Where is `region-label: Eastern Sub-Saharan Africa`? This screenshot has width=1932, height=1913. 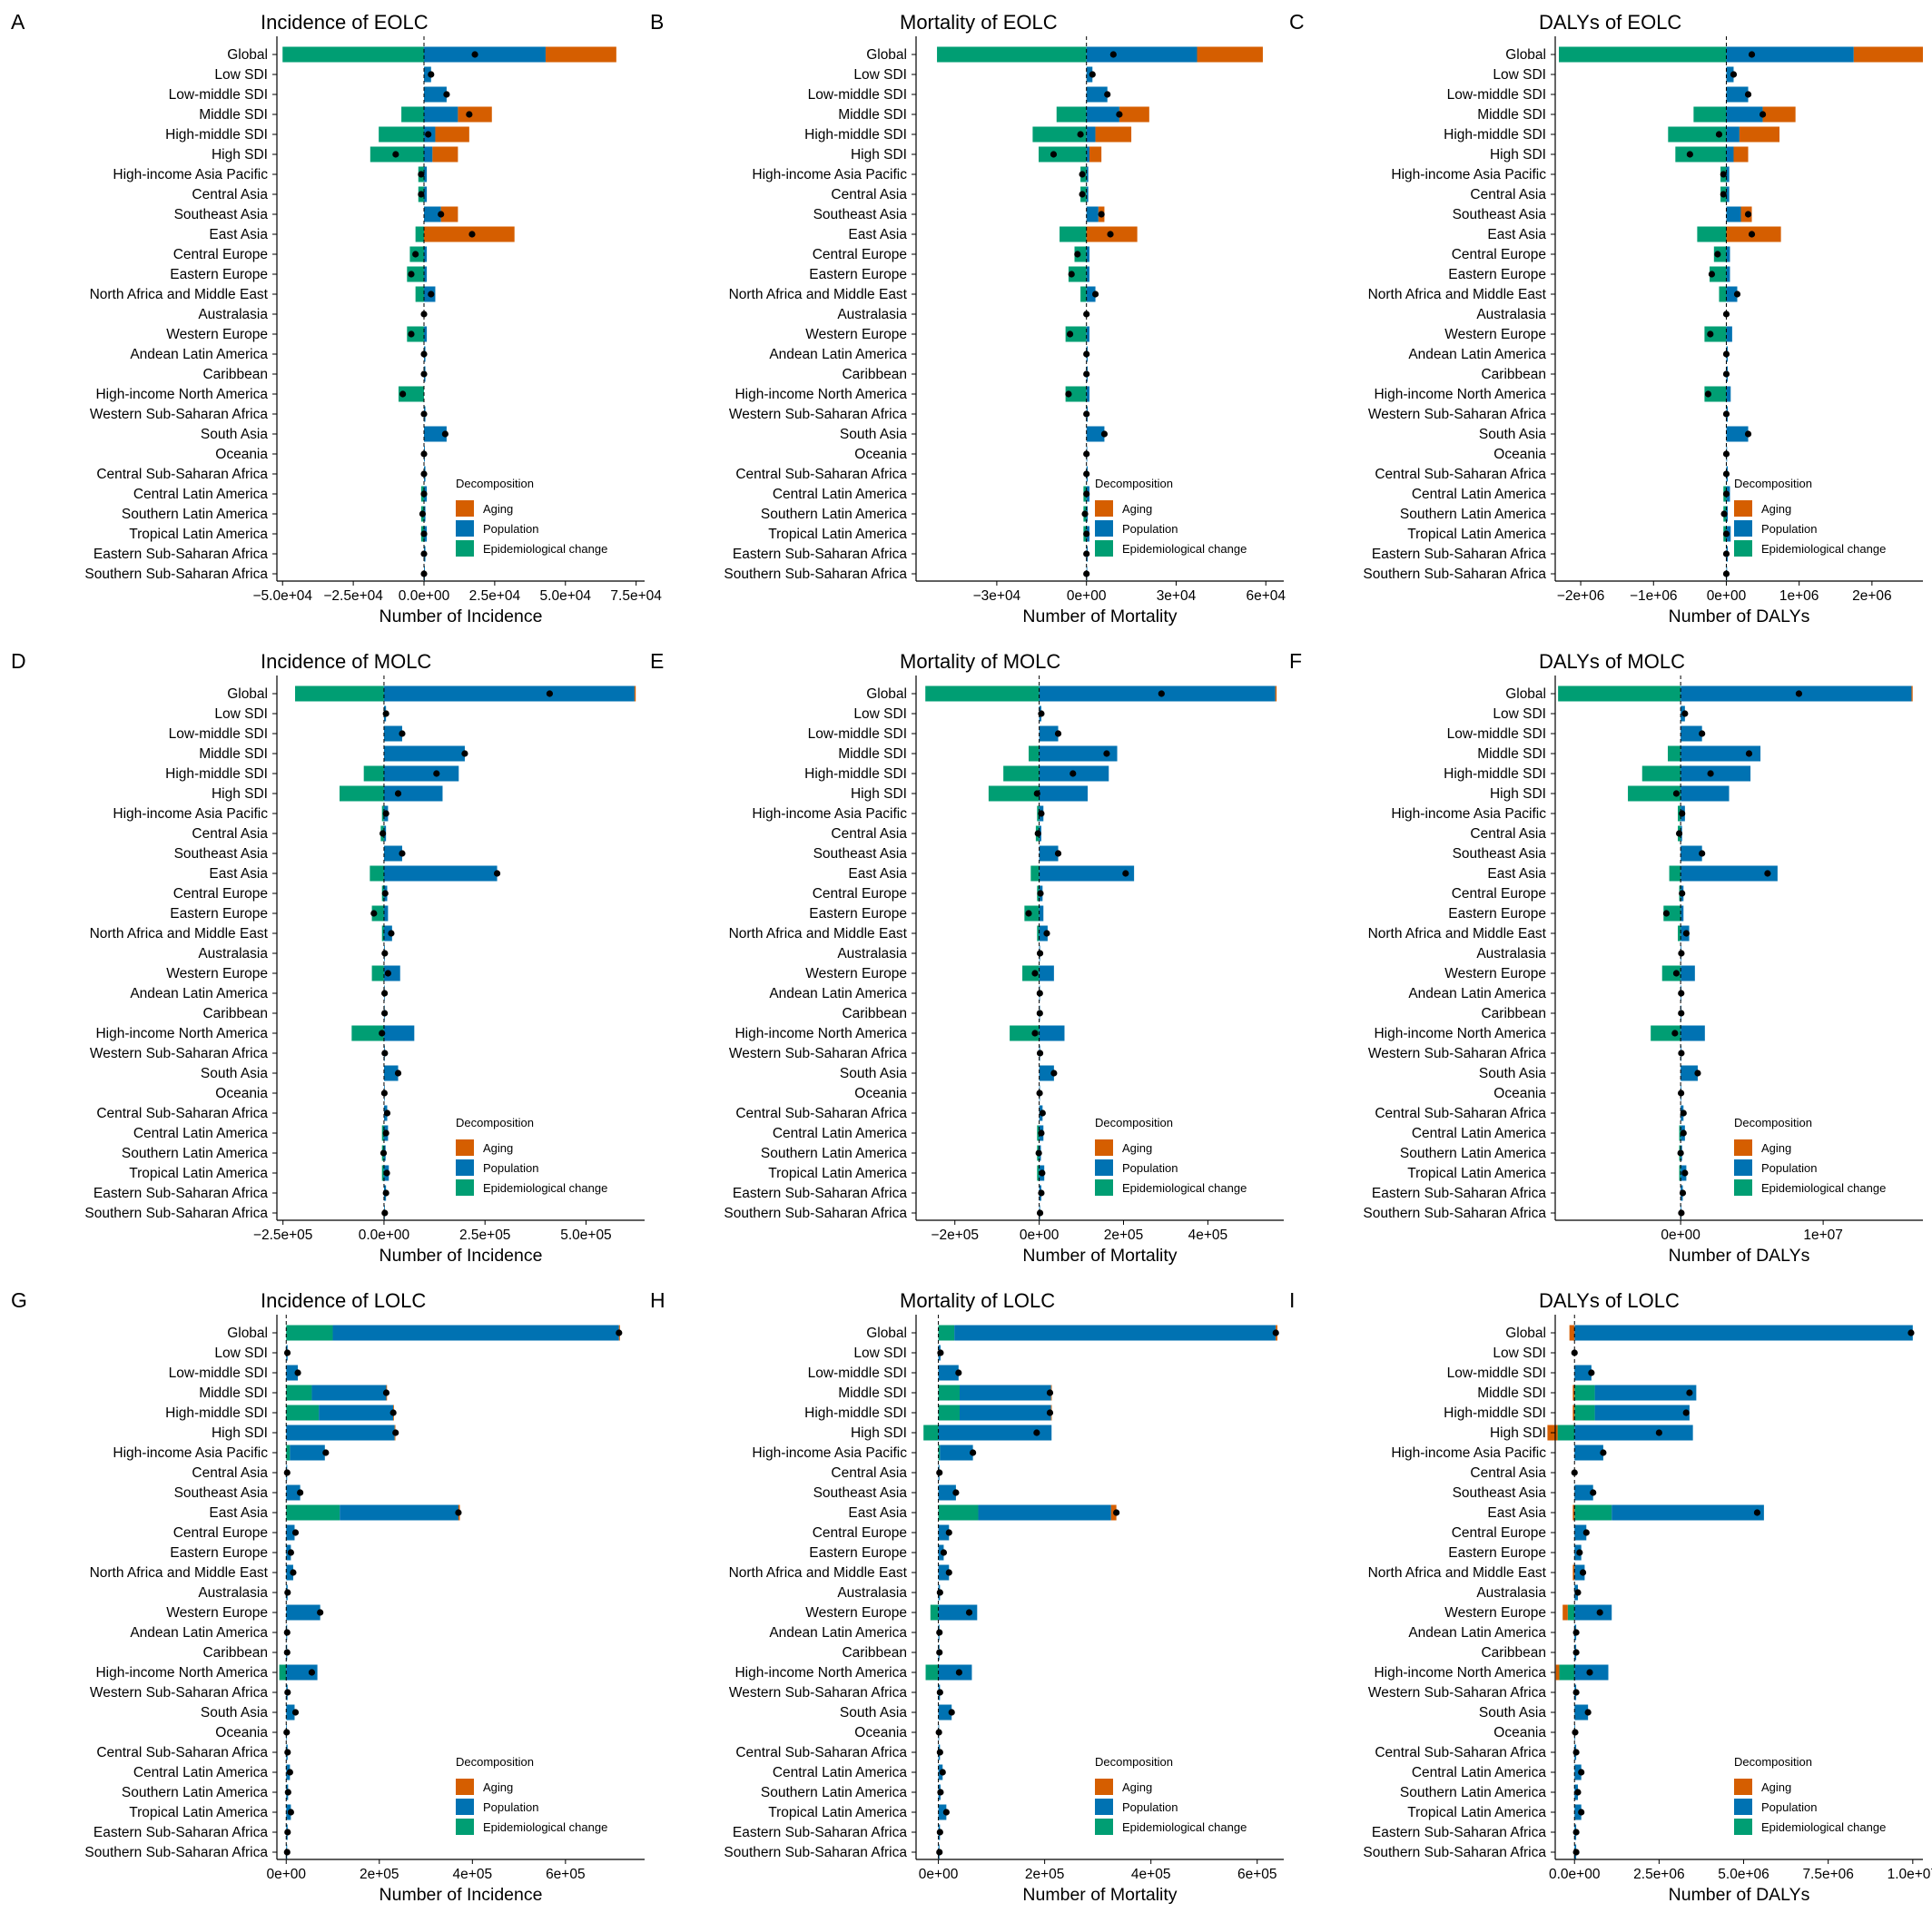
region-label: Eastern Sub-Saharan Africa is located at coordinates (1459, 554).